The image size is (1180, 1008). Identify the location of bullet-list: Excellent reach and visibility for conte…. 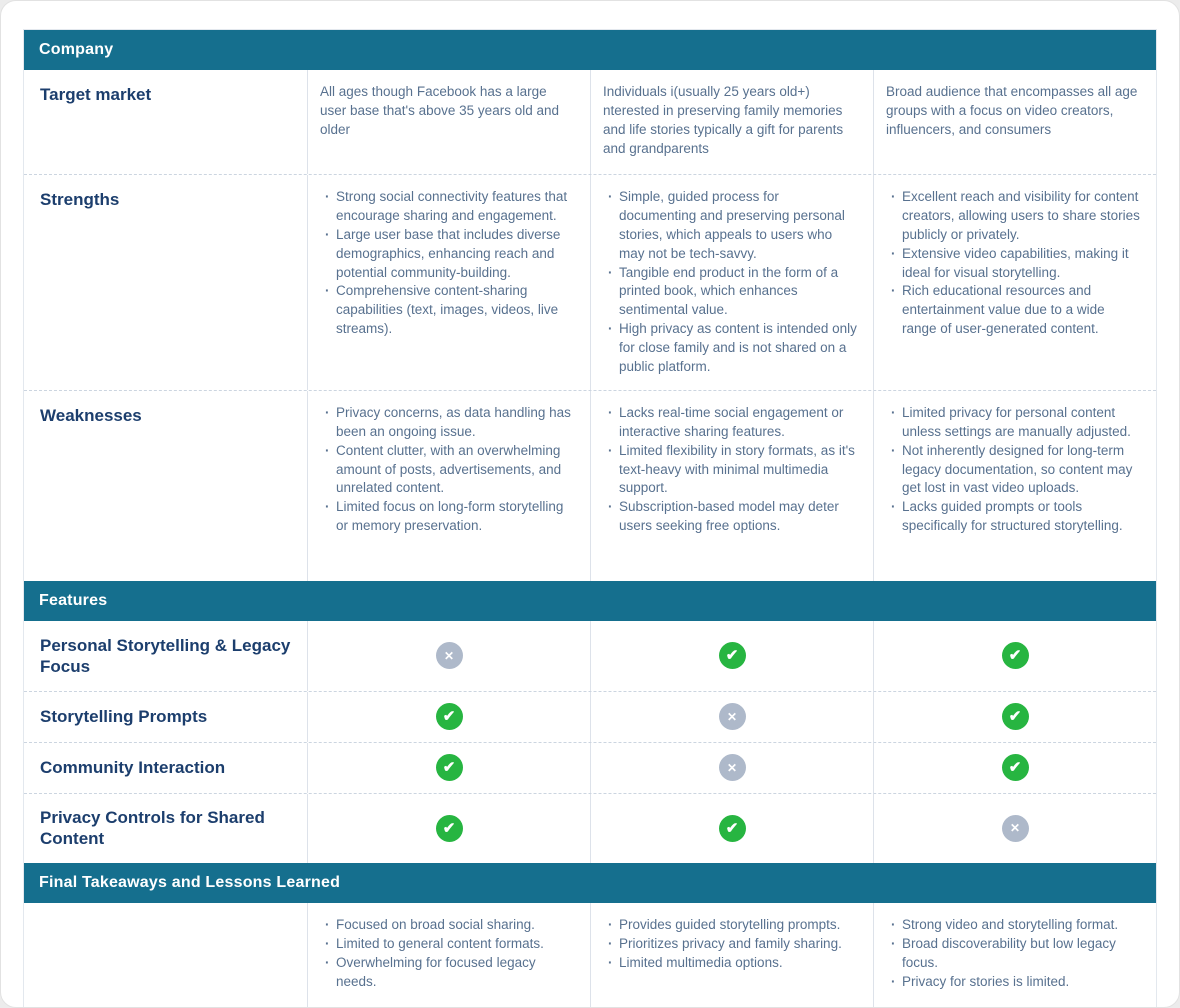
(1014, 263).